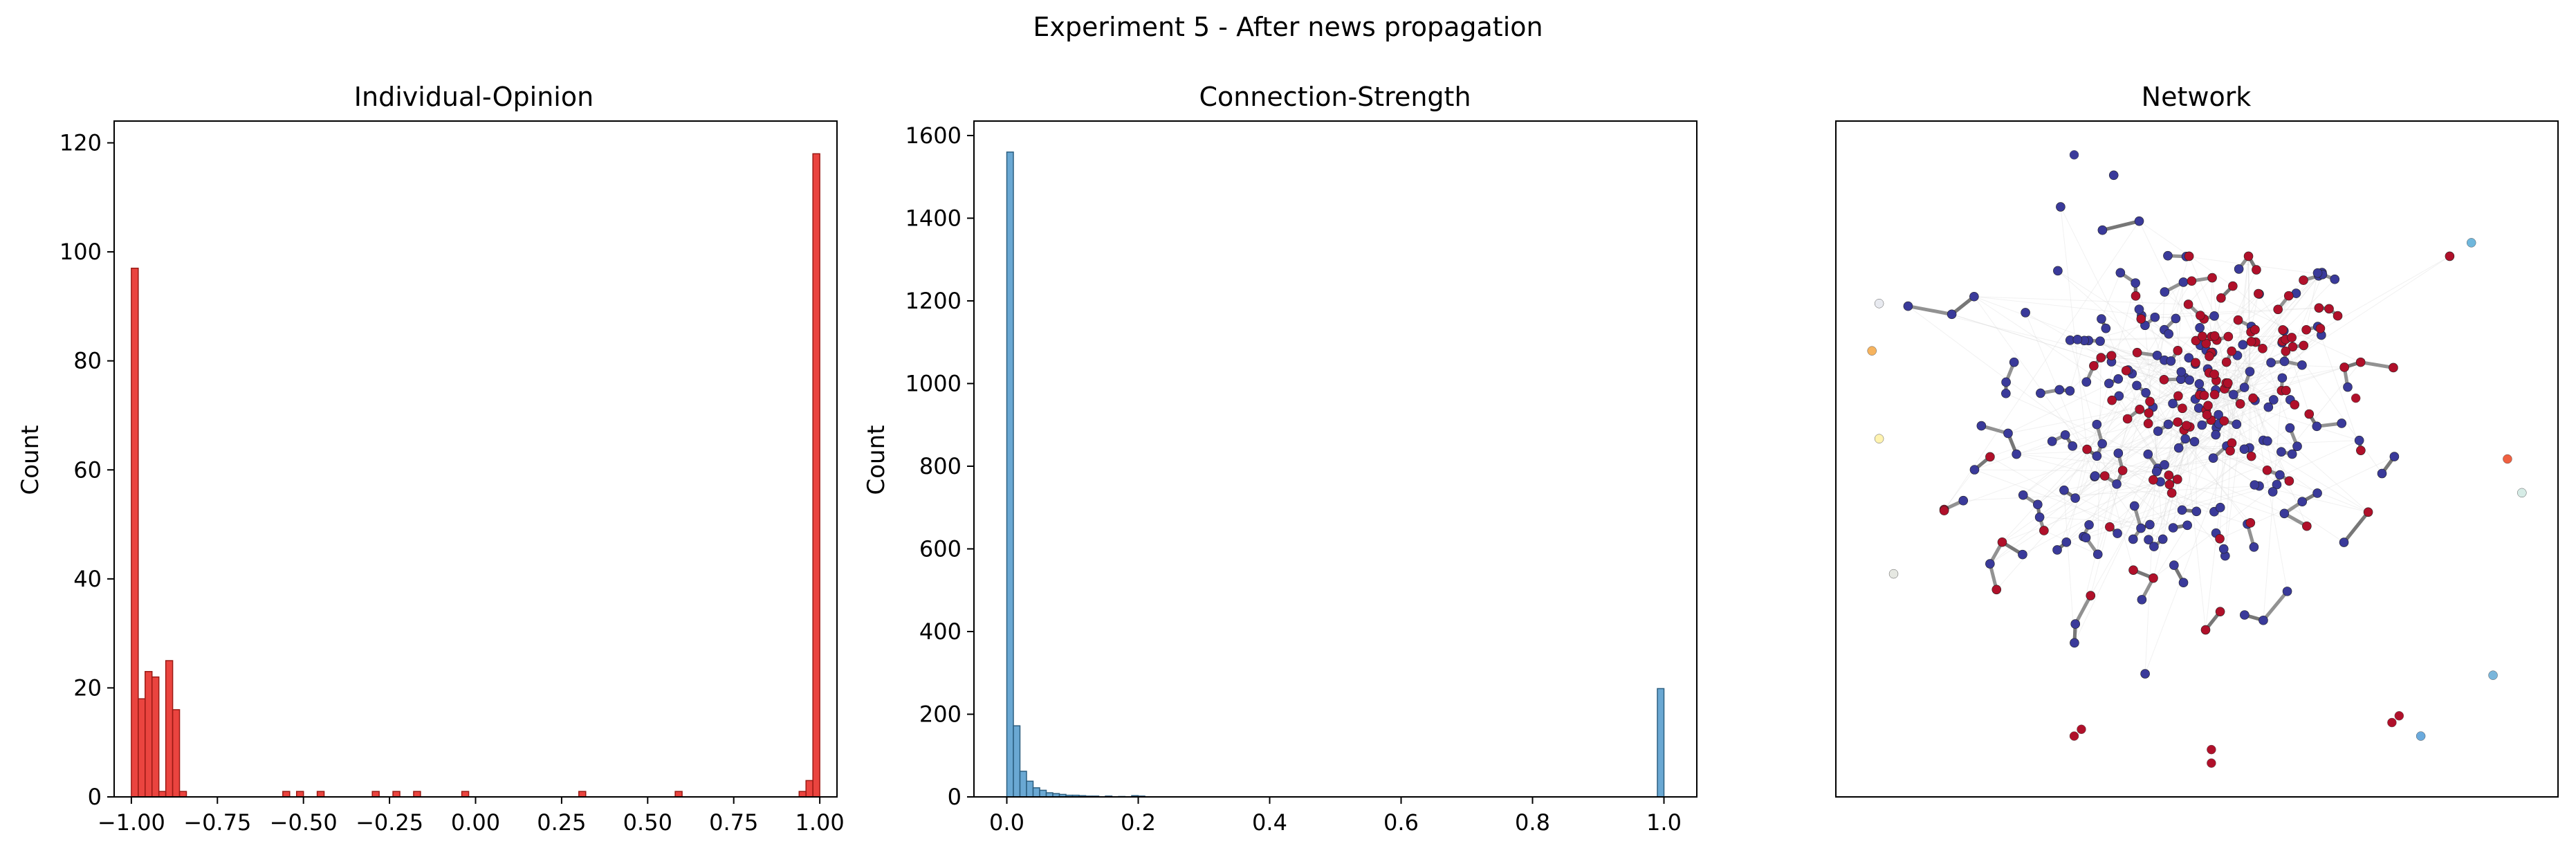 Image resolution: width=2576 pixels, height=855 pixels. Describe the element at coordinates (940, 714) in the screenshot. I see `strength-y-tick-label: 200` at that location.